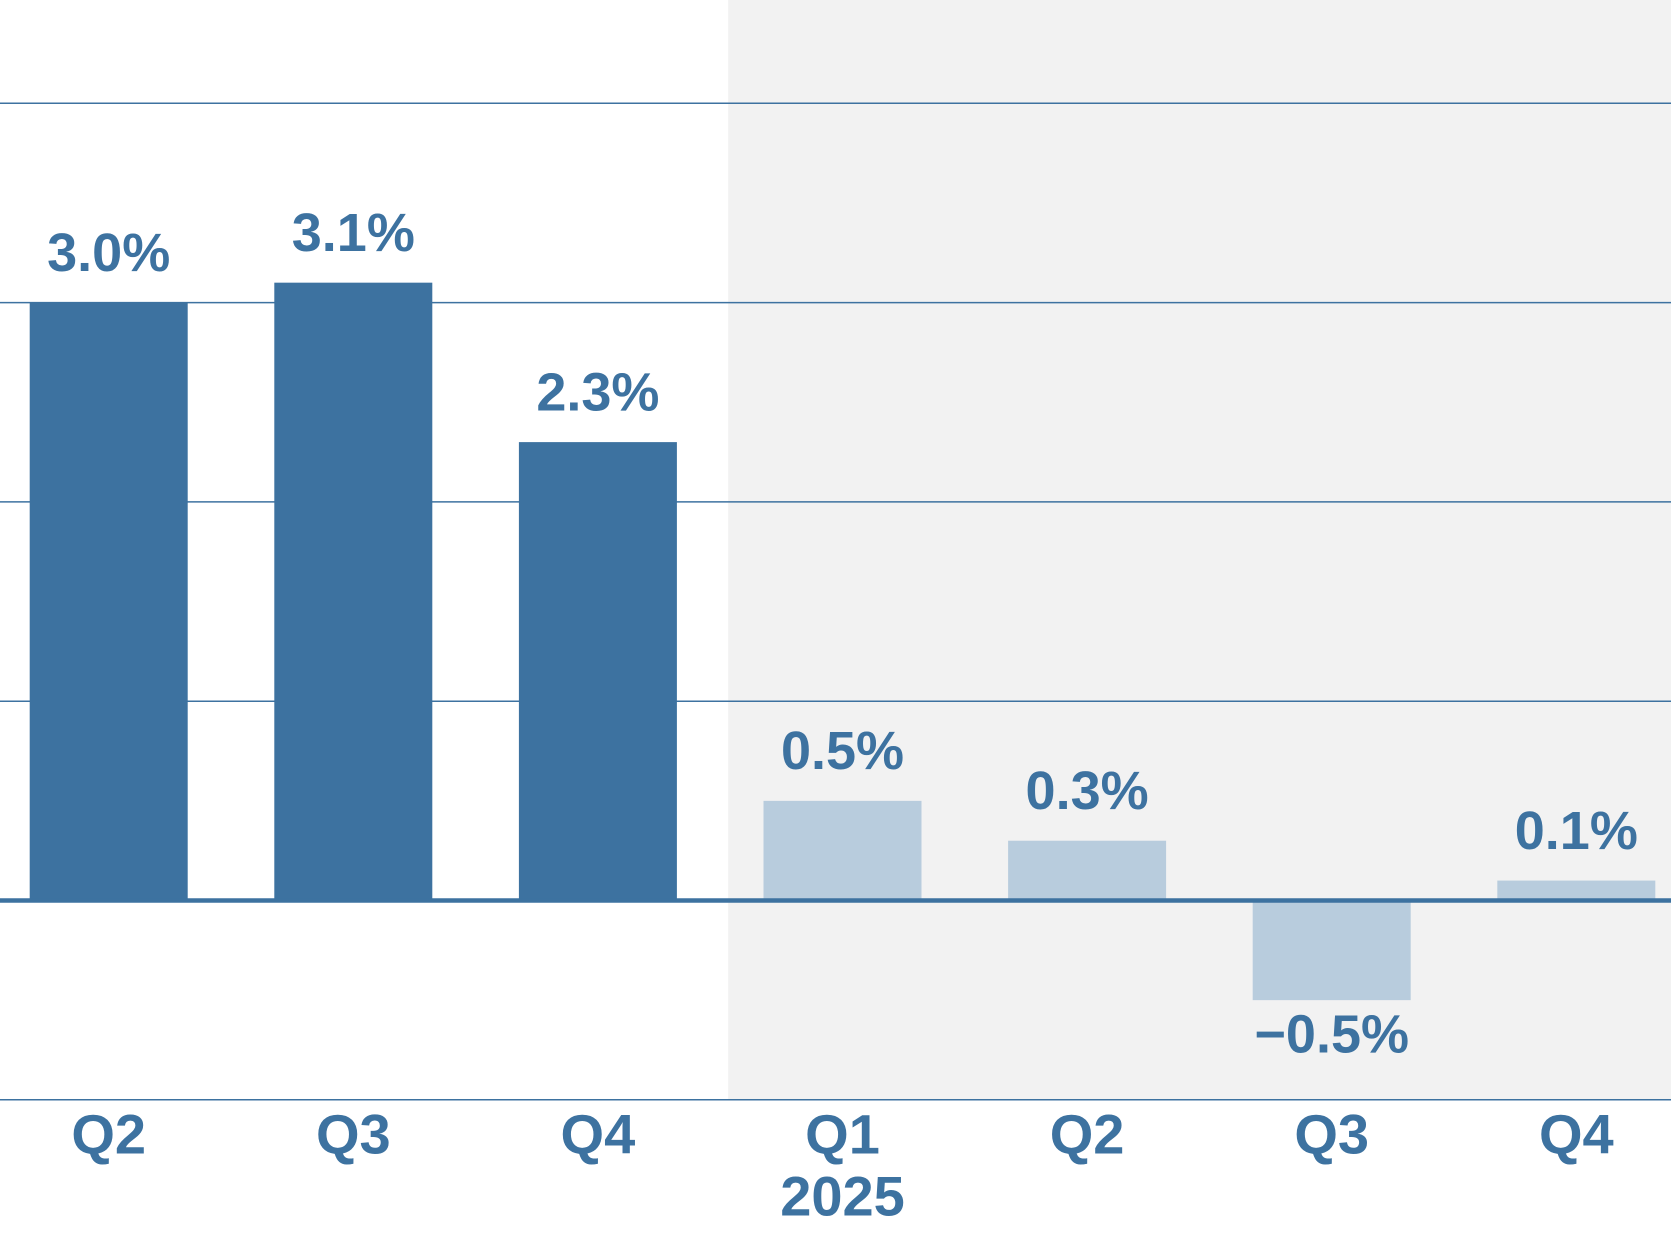 This screenshot has height=1253, width=1671. Describe the element at coordinates (1331, 1034) in the screenshot. I see `value-label: −0.5%` at that location.